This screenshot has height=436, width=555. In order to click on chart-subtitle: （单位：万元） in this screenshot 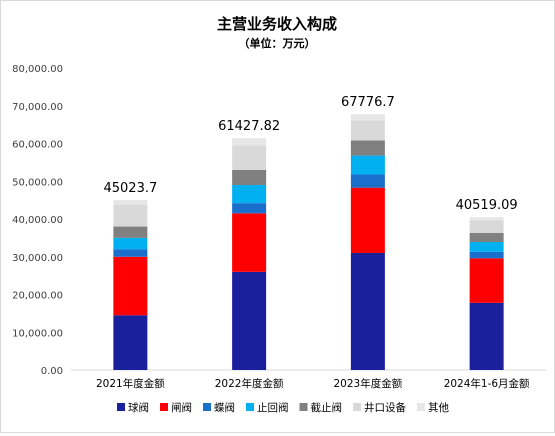, I will do `click(277, 43)`.